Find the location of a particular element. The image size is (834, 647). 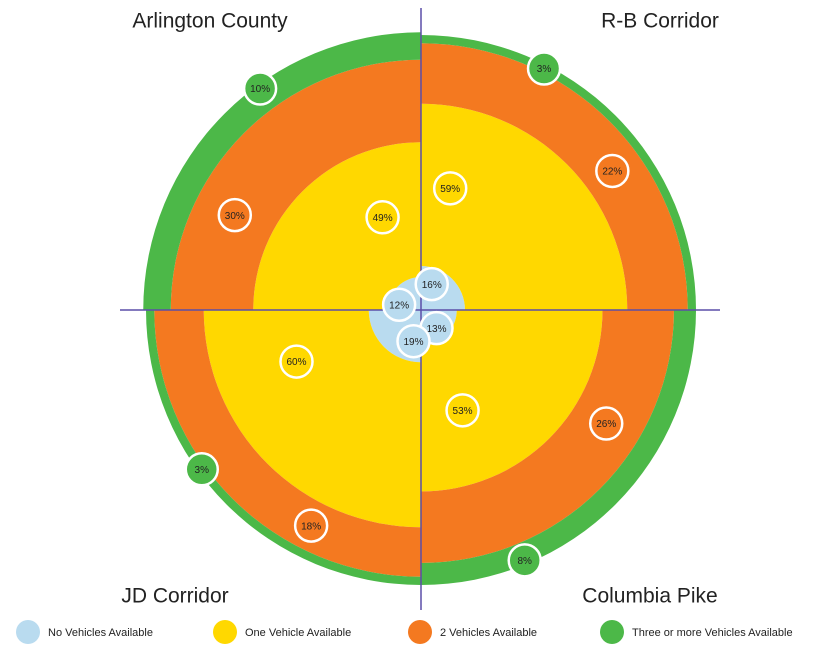

data-label: 19% is located at coordinates (413, 342).